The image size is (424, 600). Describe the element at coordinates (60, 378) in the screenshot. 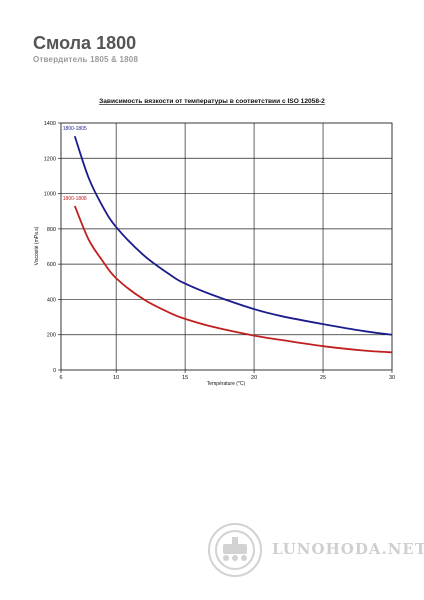

I see `x-tick-label: 6` at that location.